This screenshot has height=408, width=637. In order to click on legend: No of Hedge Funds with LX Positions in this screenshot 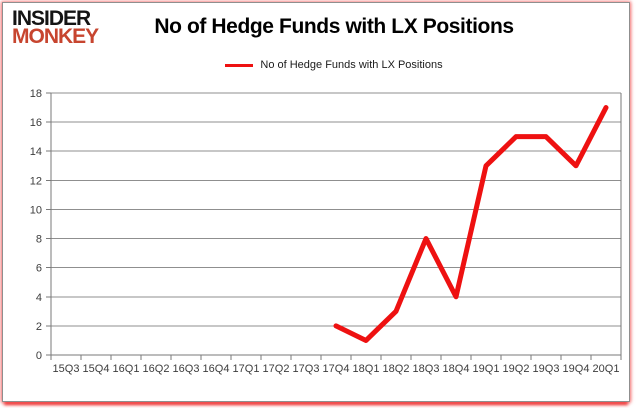, I will do `click(334, 65)`.